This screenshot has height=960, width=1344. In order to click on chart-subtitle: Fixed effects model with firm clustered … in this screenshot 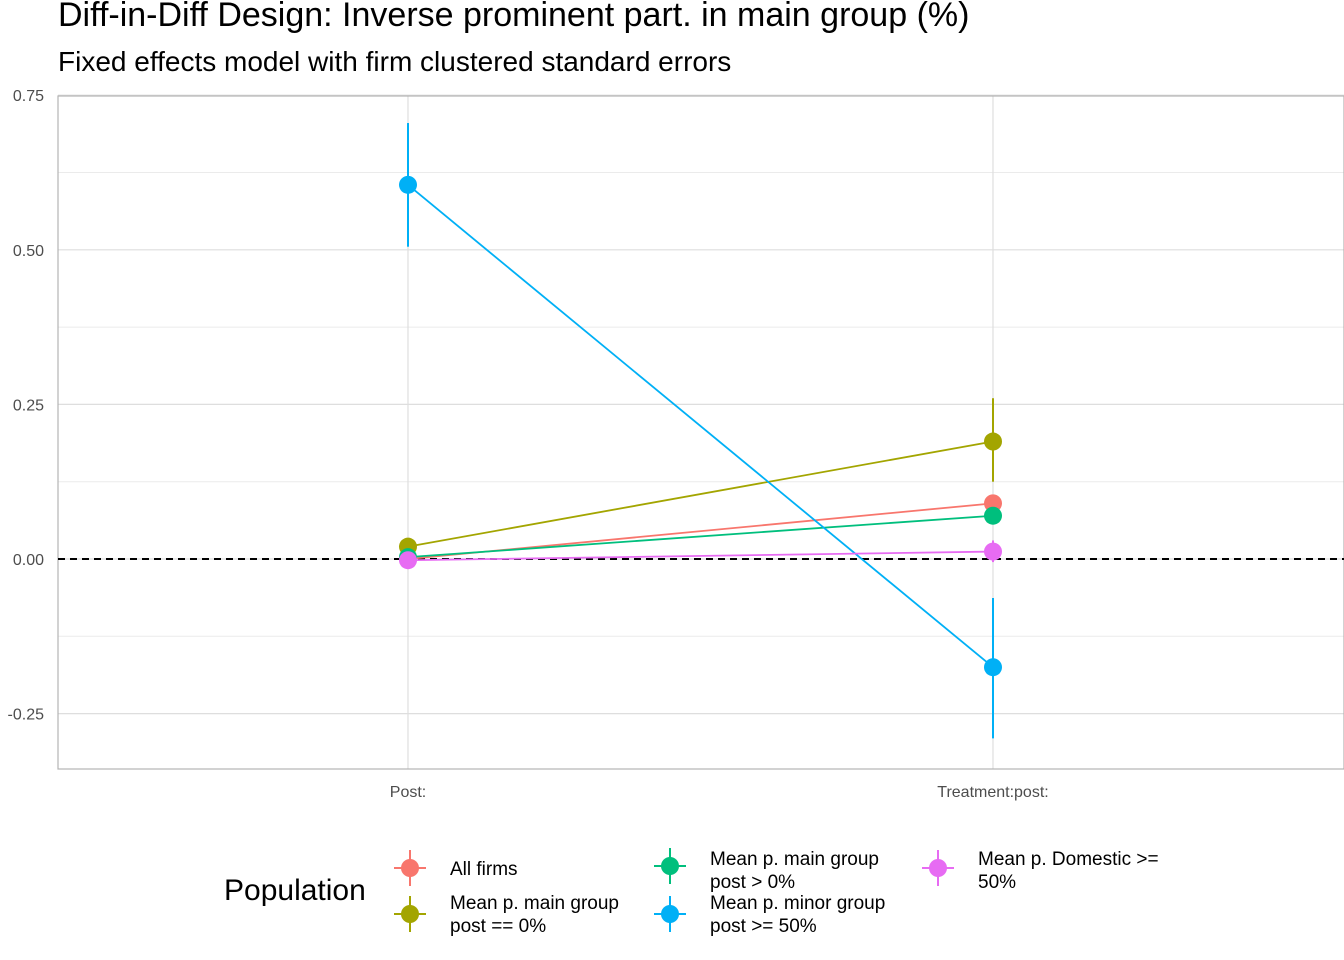, I will do `click(395, 61)`.